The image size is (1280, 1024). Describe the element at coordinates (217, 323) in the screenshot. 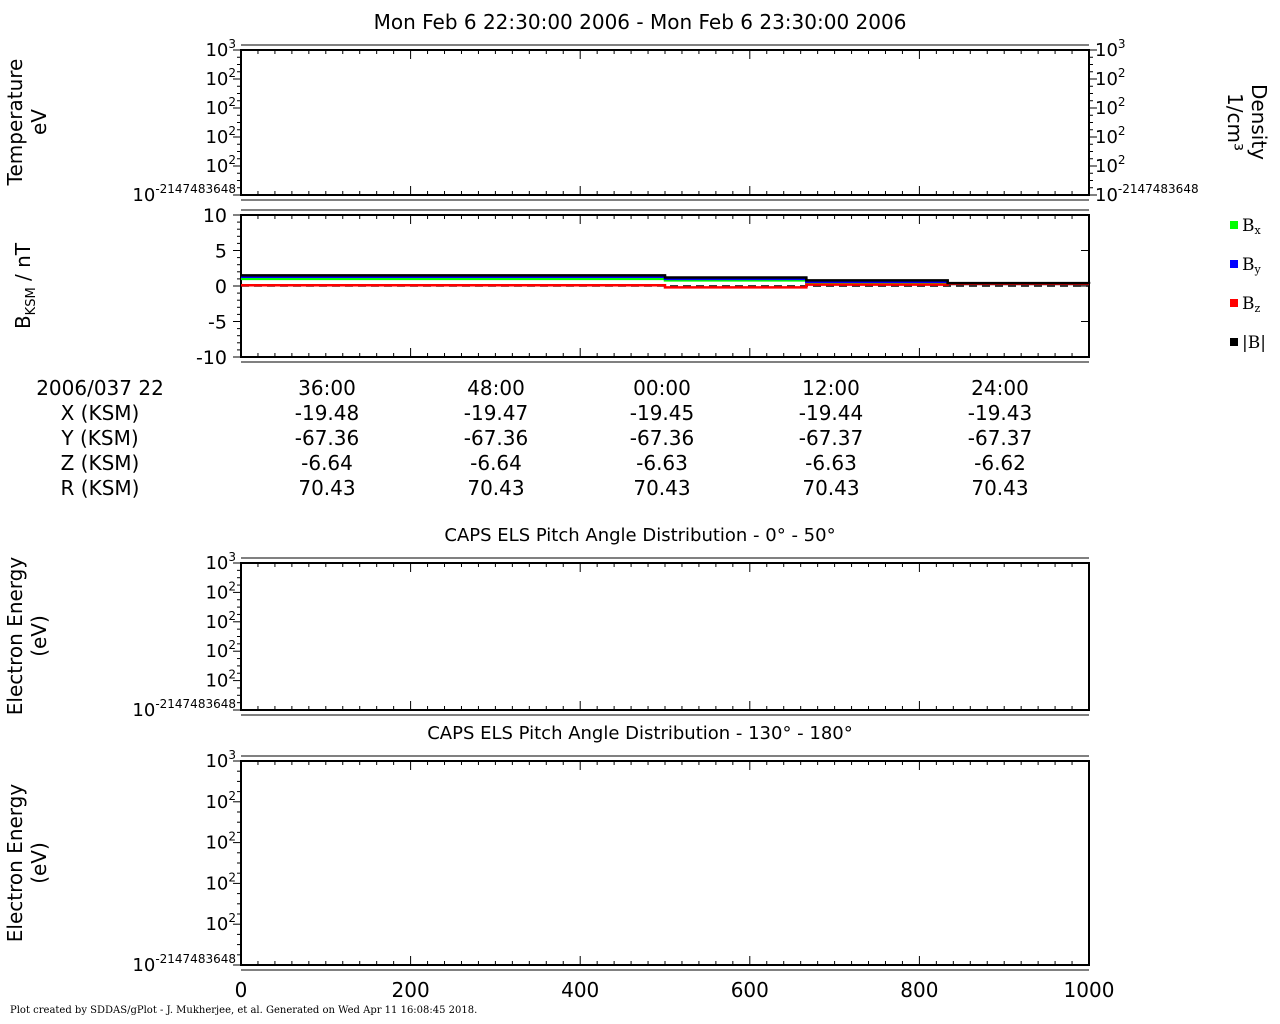

I see `bfield-ytick-label: -5` at that location.